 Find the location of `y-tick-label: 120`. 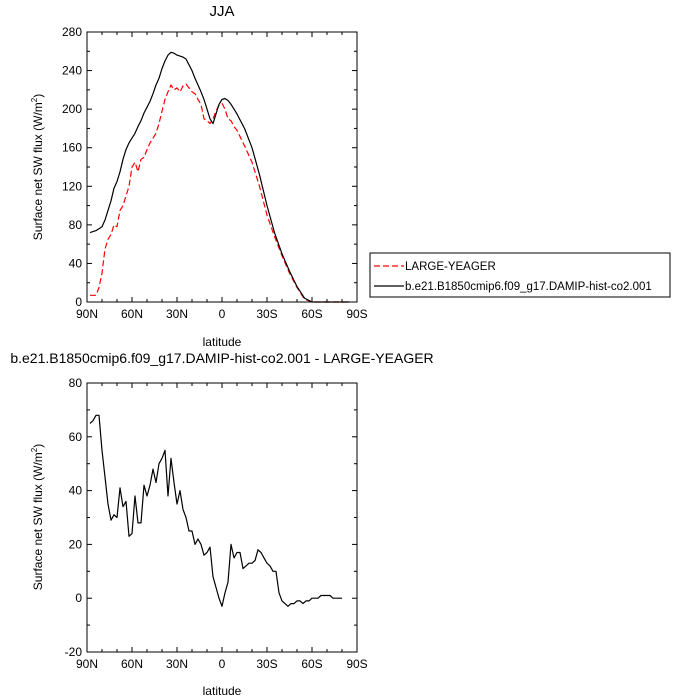

y-tick-label: 120 is located at coordinates (72, 186).